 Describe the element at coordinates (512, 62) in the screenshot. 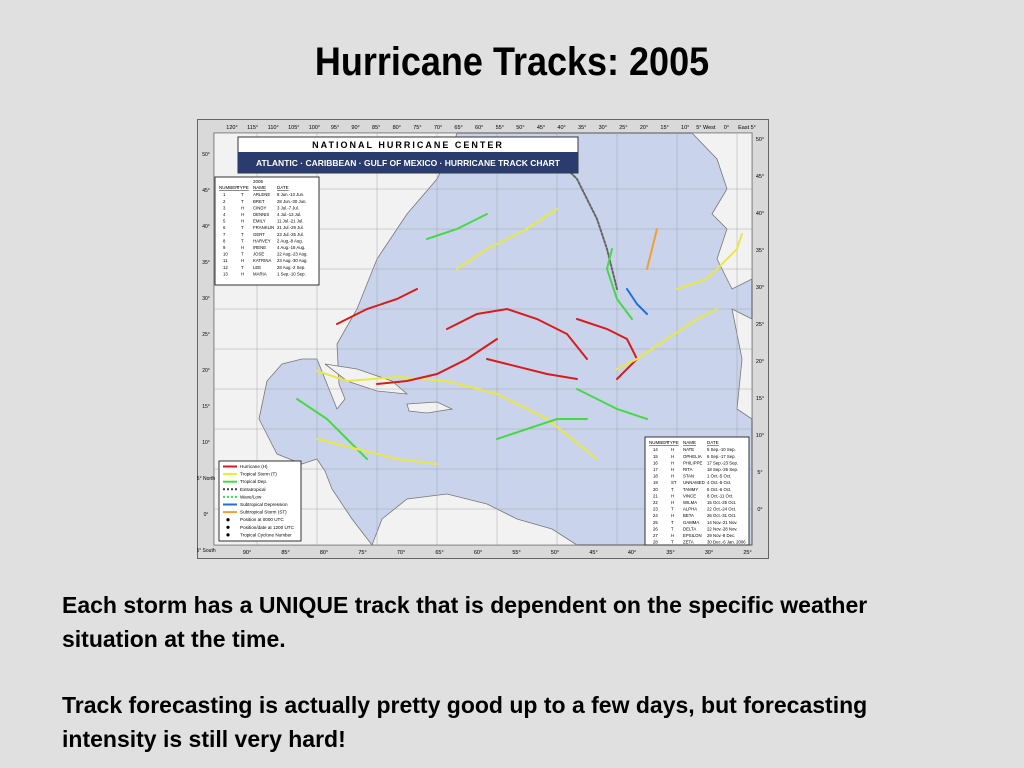

I see `slide-title: Hurricane Tracks: 2005` at that location.